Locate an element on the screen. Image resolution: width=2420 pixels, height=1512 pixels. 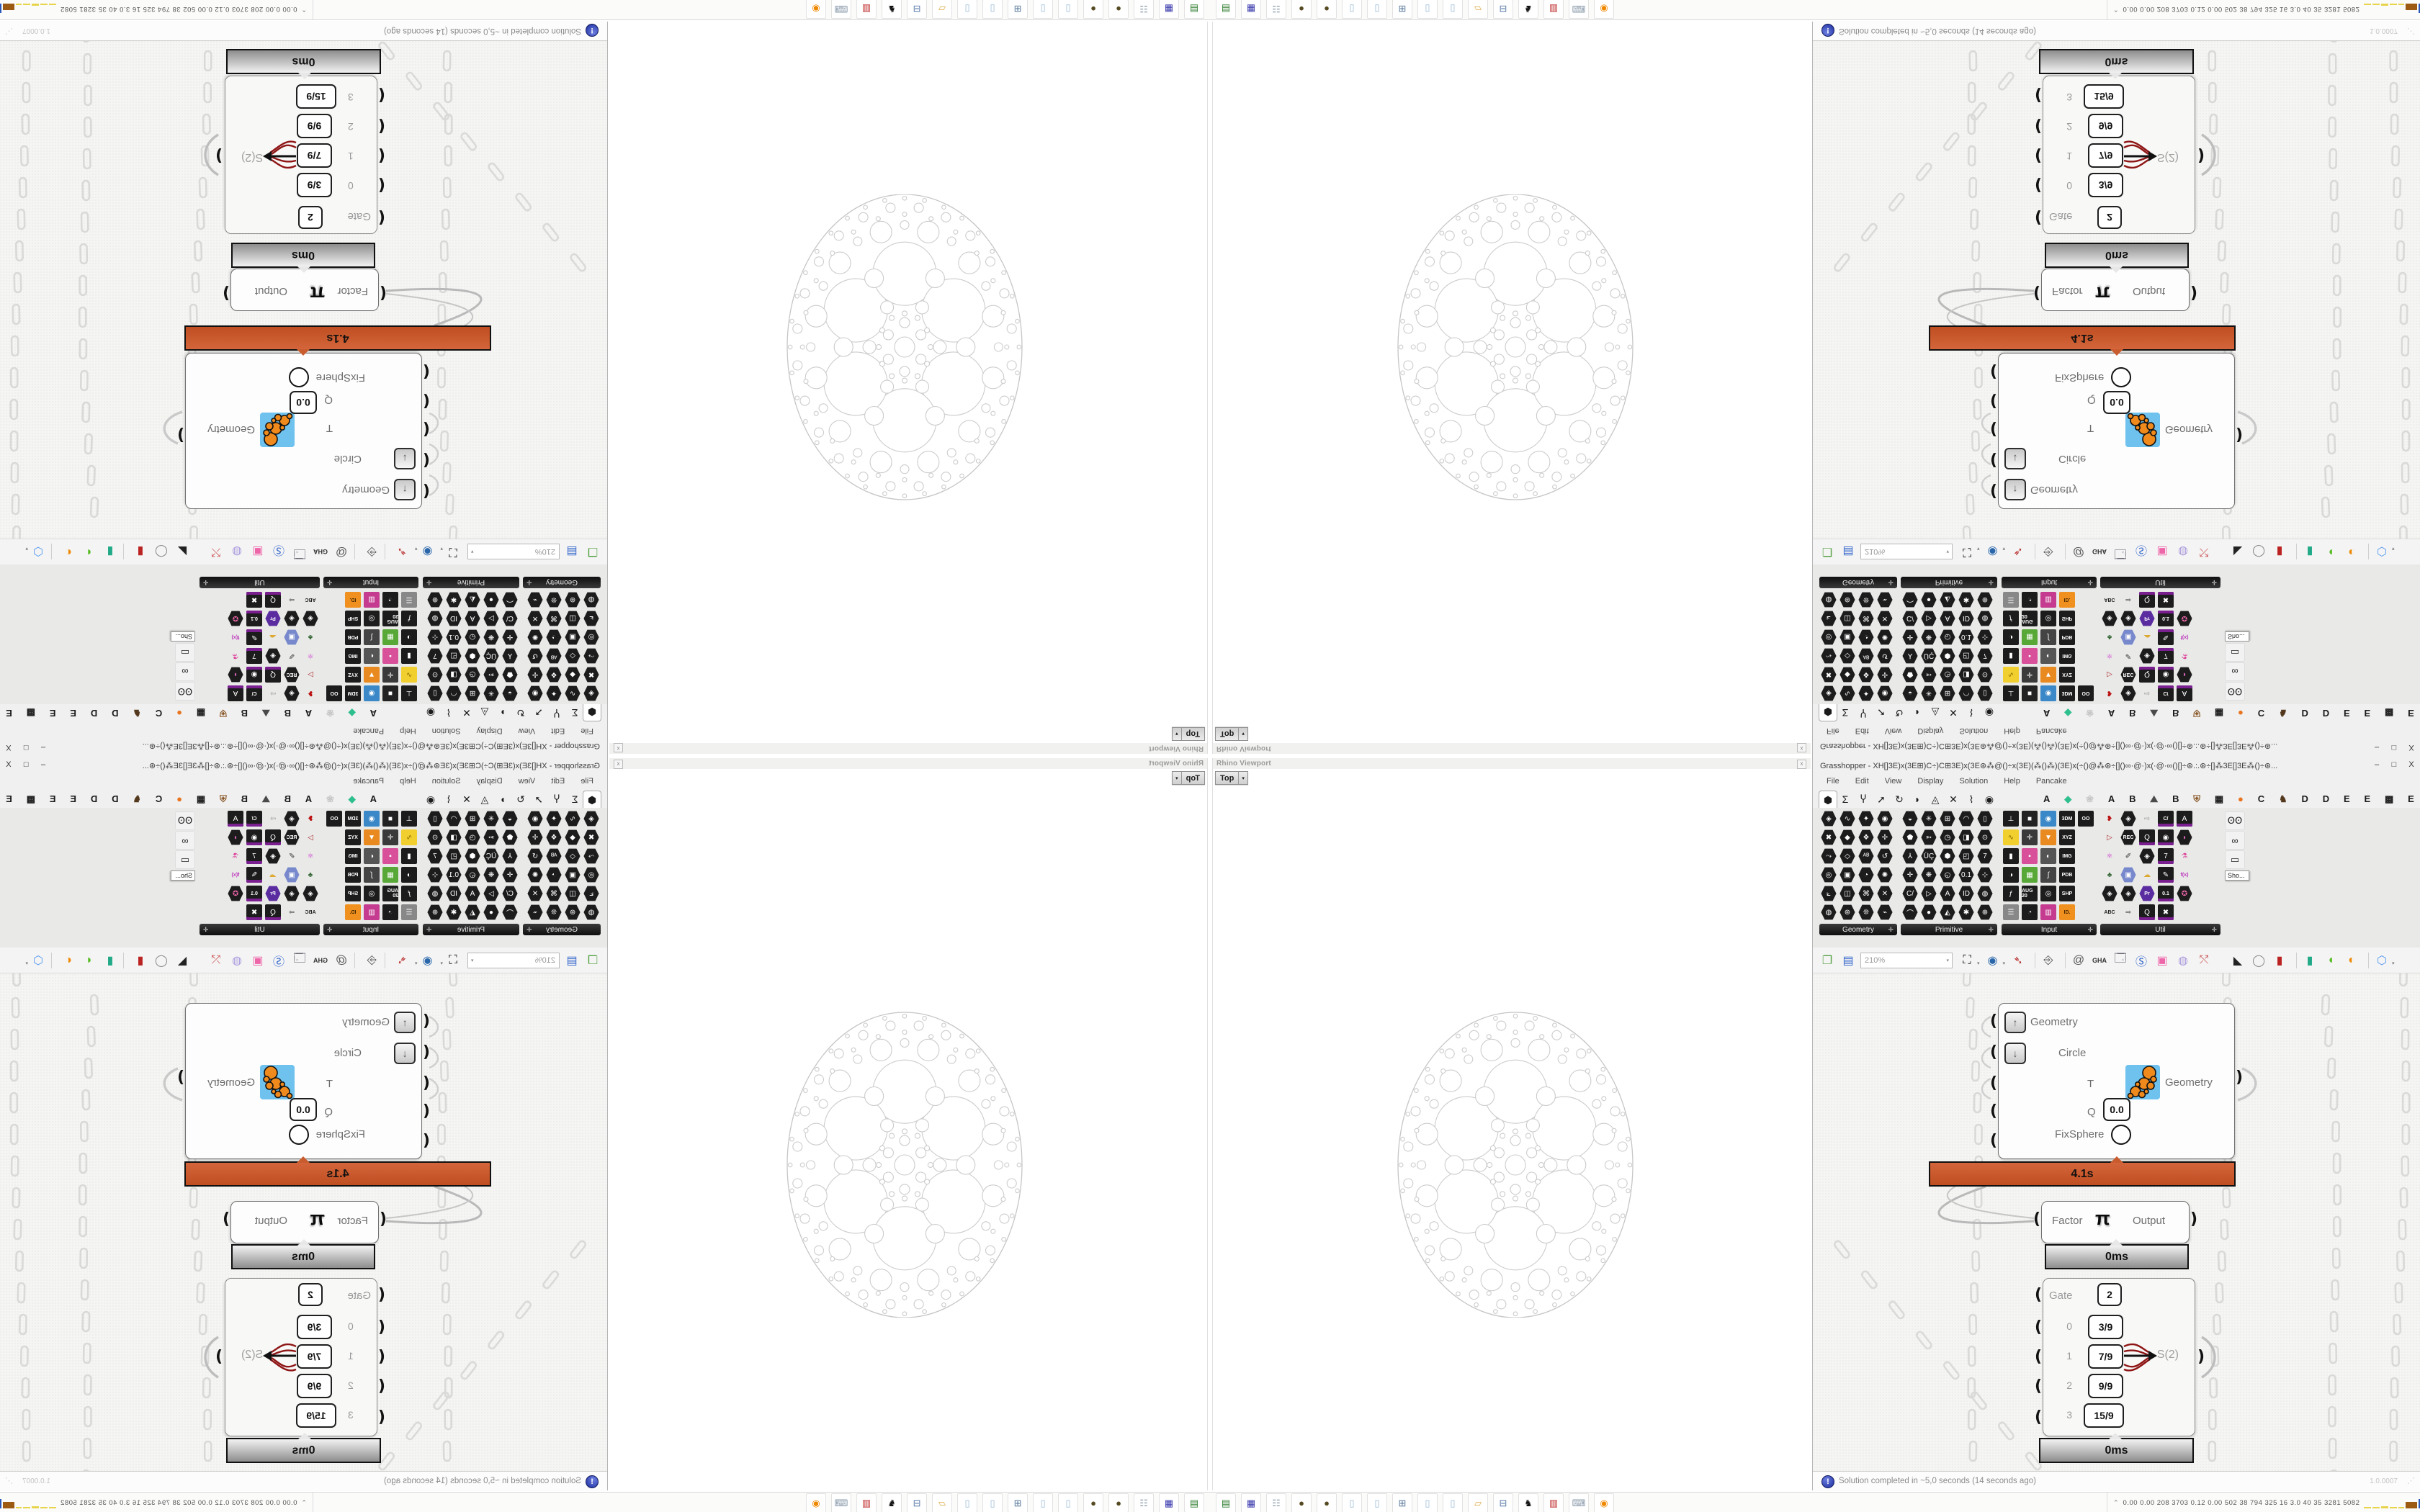
tab-plugin-15: E is located at coordinates (53, 798).